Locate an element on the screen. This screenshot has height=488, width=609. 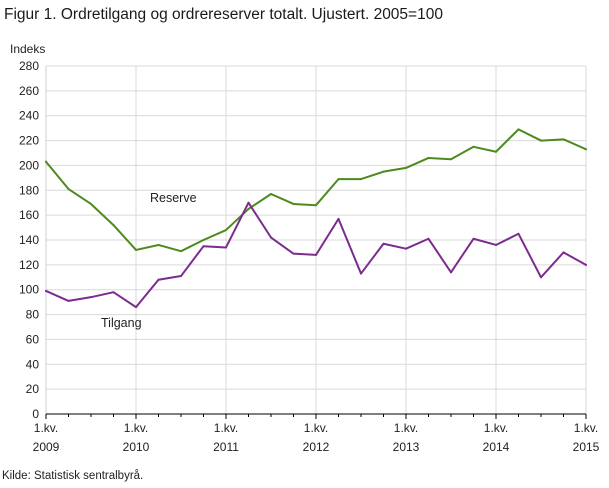
x-tick-label-year: 2011 is located at coordinates (226, 447).